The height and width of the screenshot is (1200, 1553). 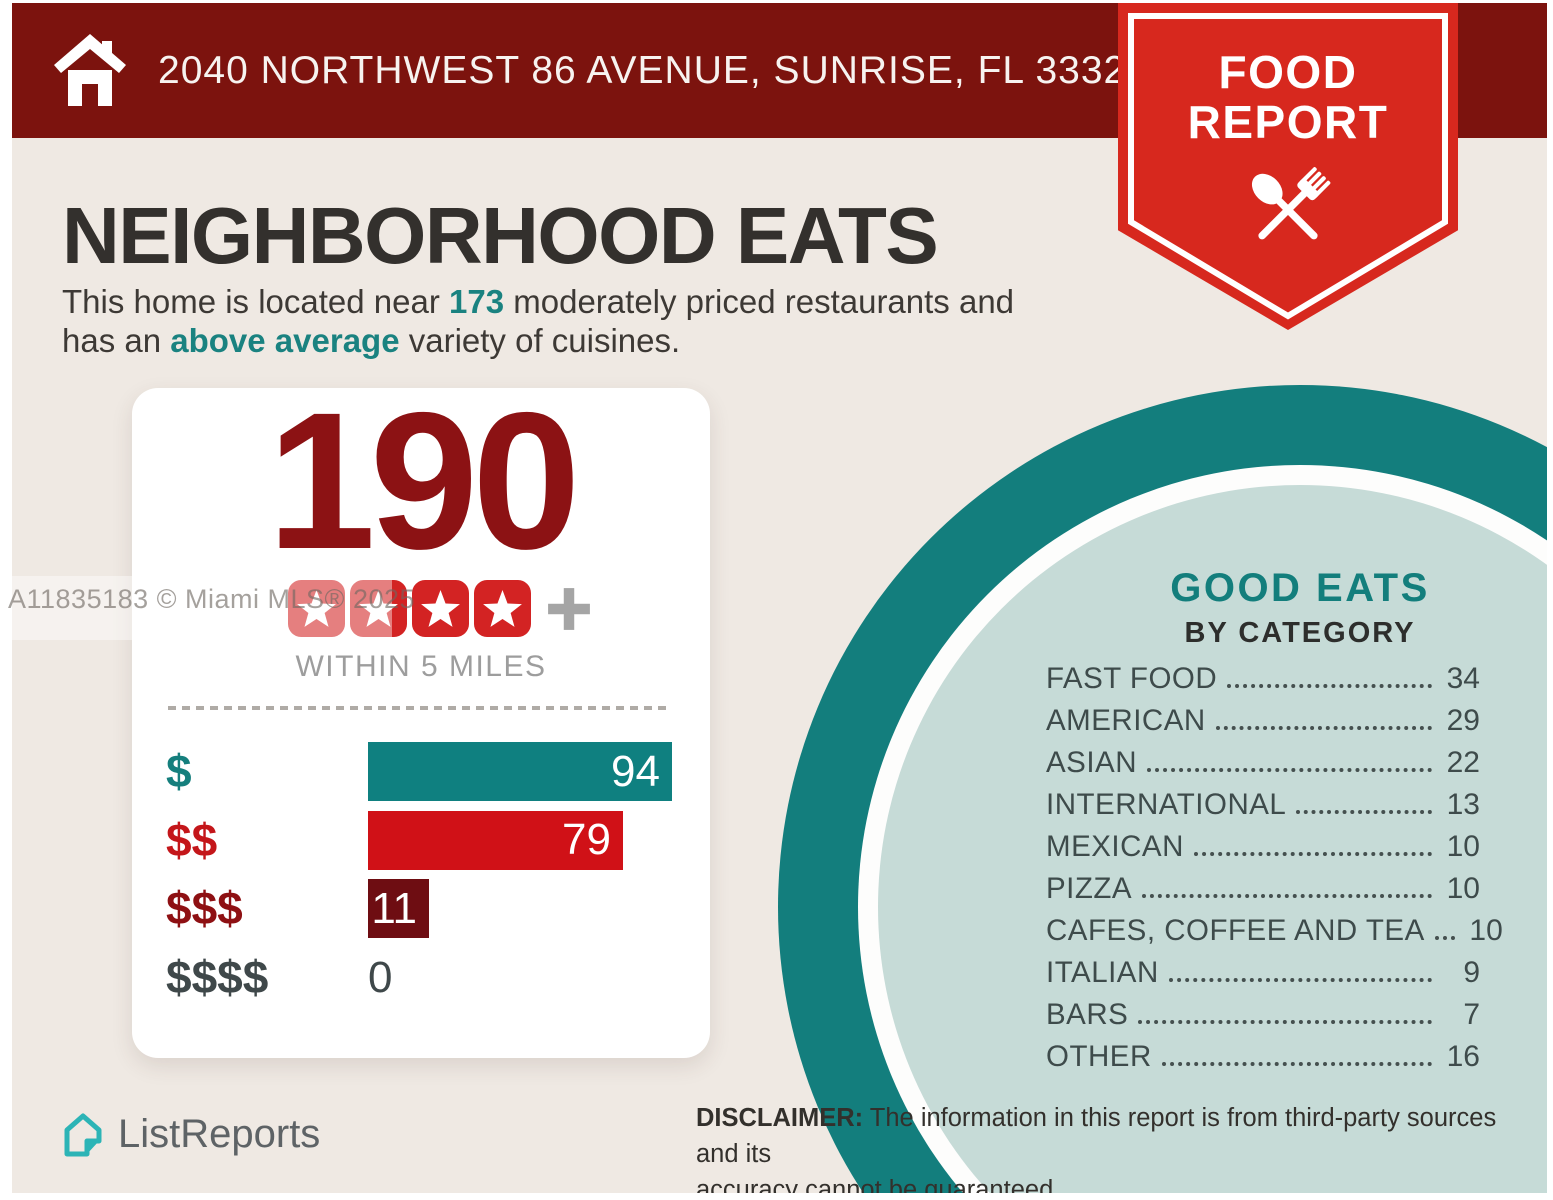 I want to click on category-value: 16, so click(x=1463, y=1056).